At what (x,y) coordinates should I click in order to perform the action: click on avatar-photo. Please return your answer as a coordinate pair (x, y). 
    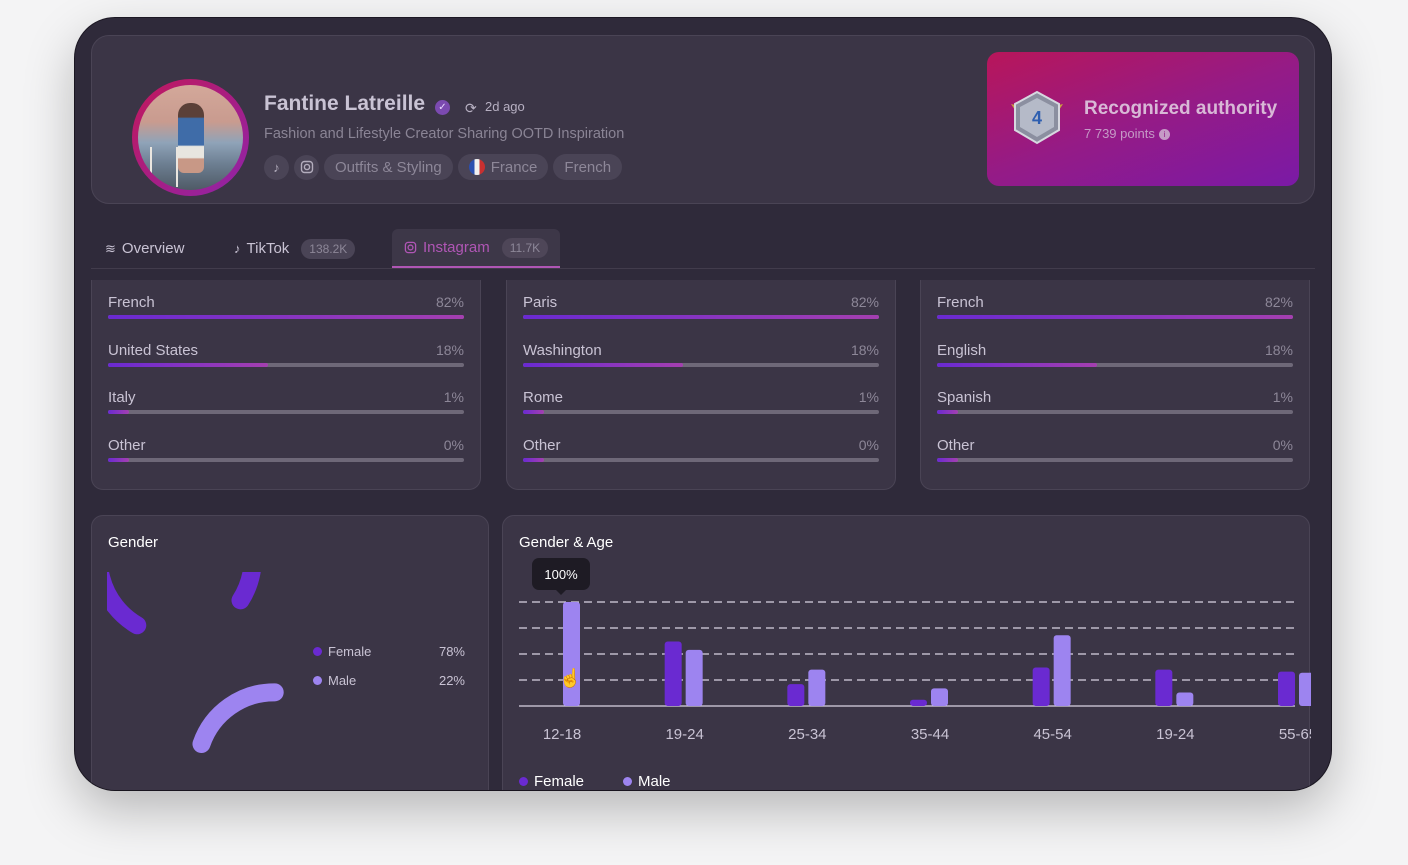
    Looking at the image, I should click on (190, 137).